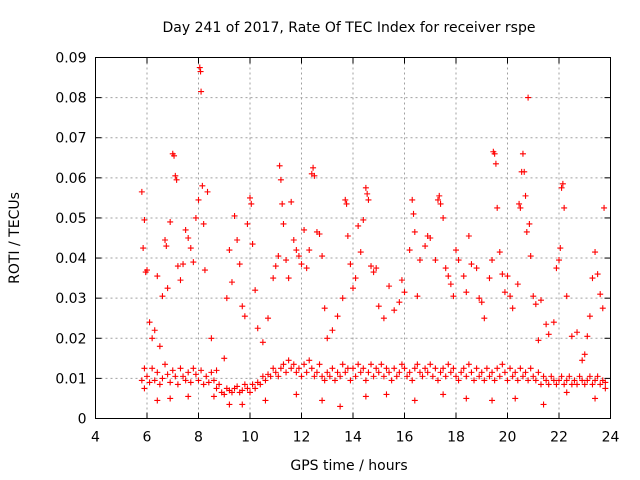  Describe the element at coordinates (147, 438) in the screenshot. I see `x-tick-label: 6` at that location.